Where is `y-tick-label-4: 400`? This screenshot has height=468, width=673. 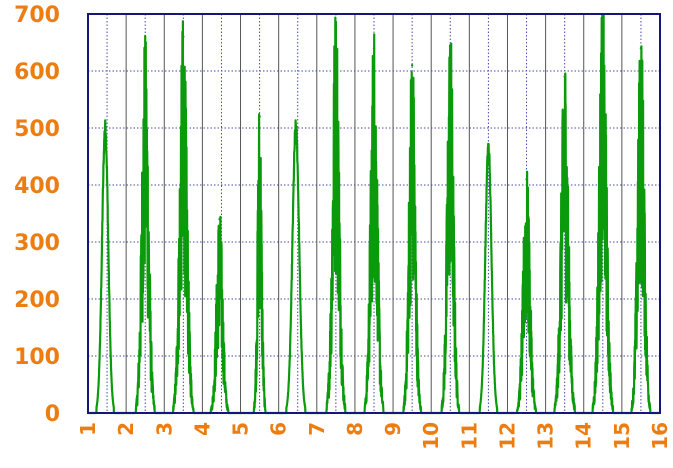
y-tick-label-4: 400 is located at coordinates (37, 186).